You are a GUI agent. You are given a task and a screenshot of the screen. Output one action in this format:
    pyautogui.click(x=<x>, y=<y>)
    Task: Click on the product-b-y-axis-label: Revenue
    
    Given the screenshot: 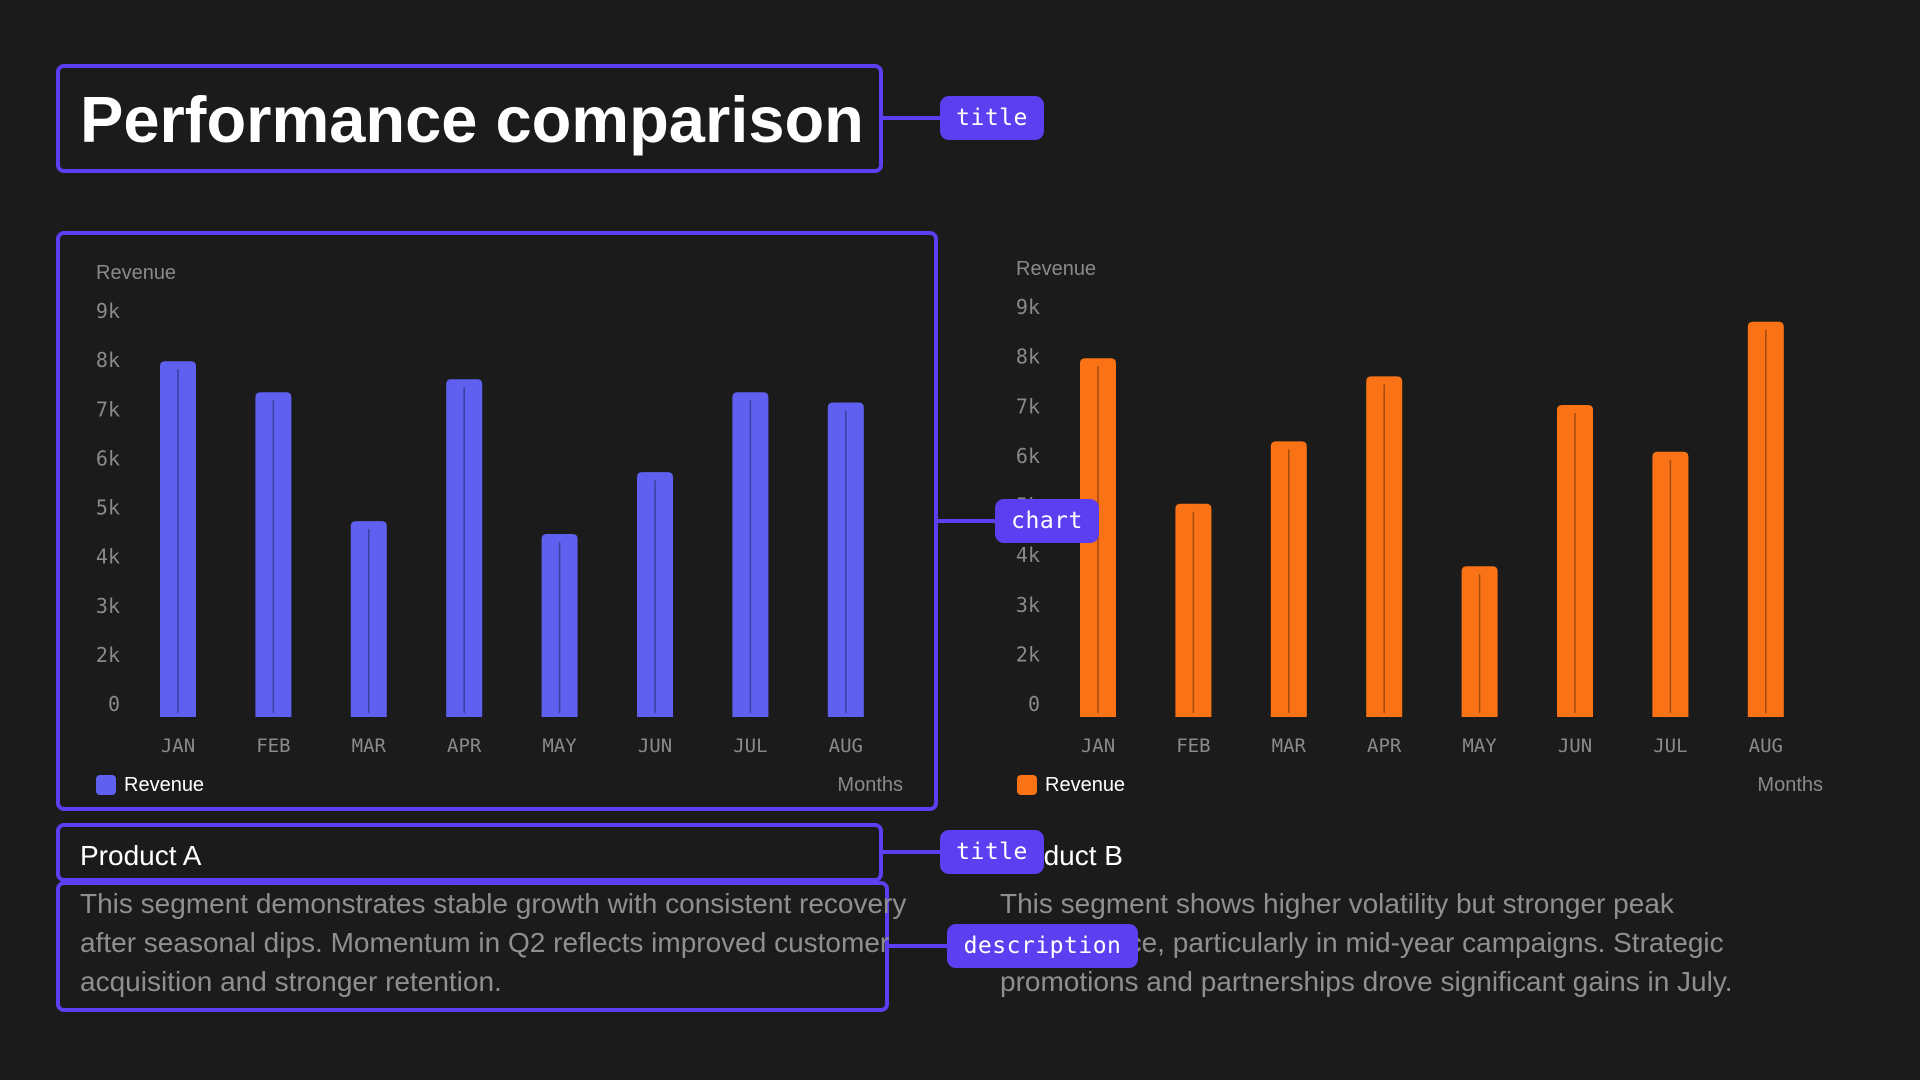 What is the action you would take?
    pyautogui.click(x=1056, y=269)
    